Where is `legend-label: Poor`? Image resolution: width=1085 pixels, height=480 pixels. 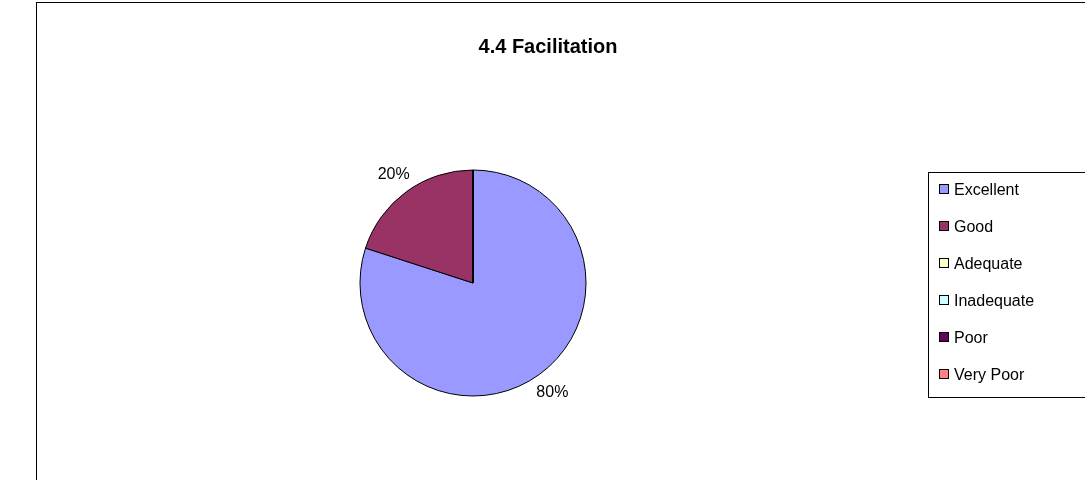 legend-label: Poor is located at coordinates (971, 337).